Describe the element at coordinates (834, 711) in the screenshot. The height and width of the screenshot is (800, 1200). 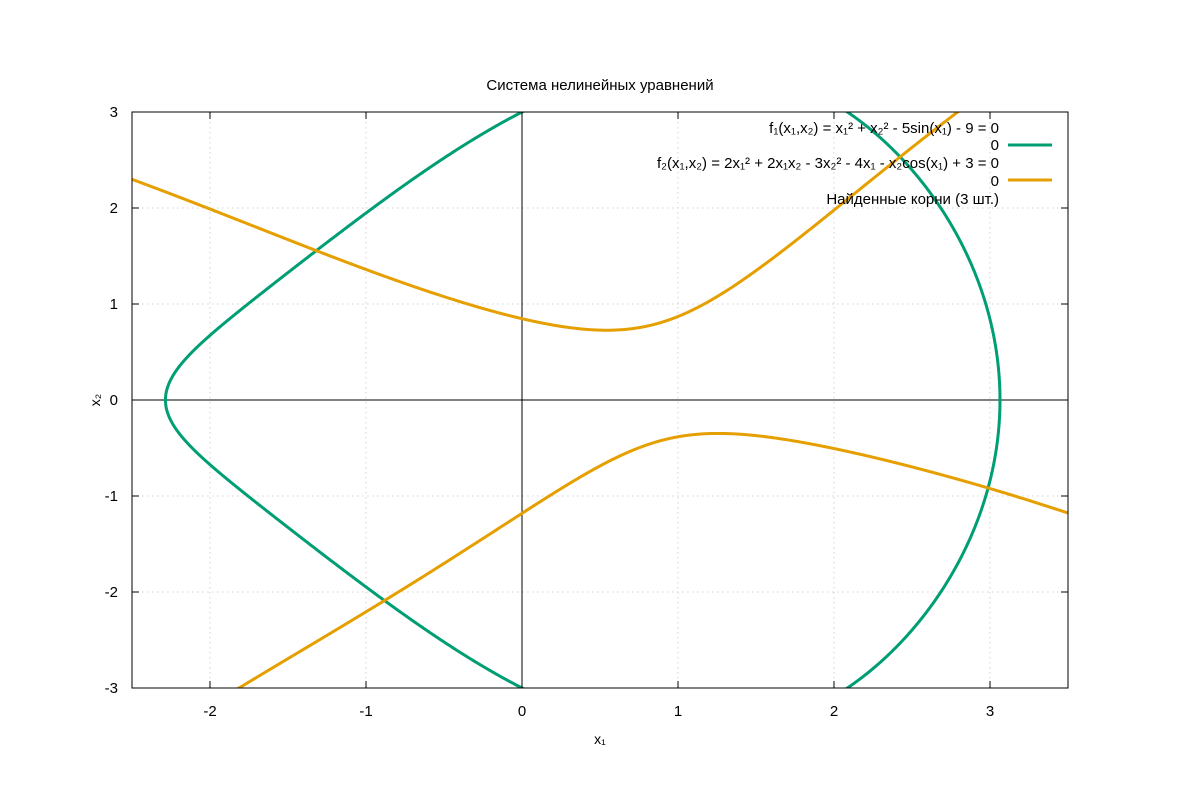
I see `x-tick-label: 2` at that location.